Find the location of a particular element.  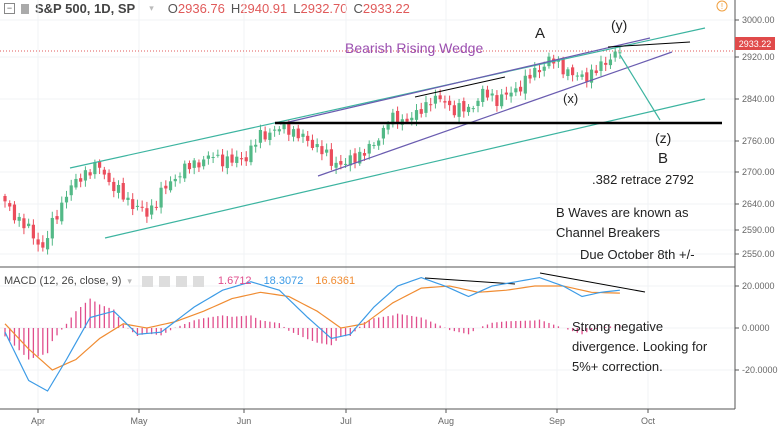

settings-icon is located at coordinates (147, 281).